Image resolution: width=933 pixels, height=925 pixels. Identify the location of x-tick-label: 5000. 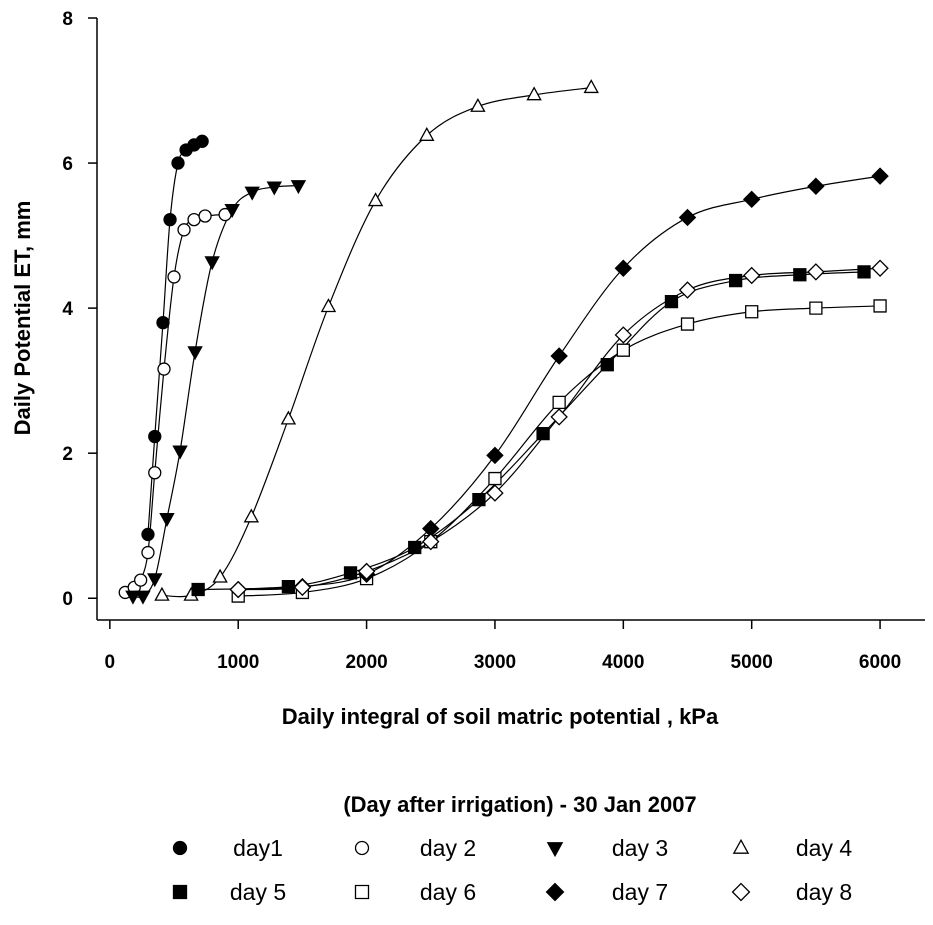
(752, 662).